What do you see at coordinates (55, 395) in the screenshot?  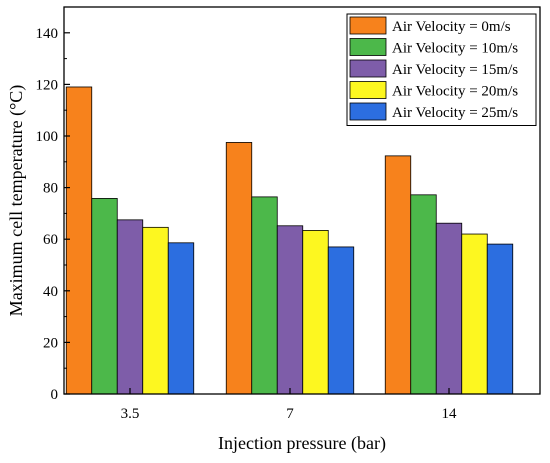 I see `y-tick-label: 0` at bounding box center [55, 395].